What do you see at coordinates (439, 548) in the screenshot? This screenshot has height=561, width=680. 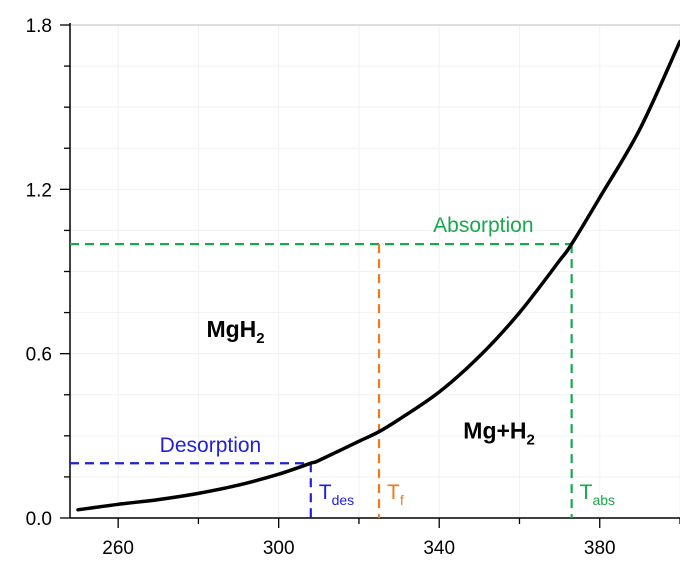 I see `x-tick-label: 340` at bounding box center [439, 548].